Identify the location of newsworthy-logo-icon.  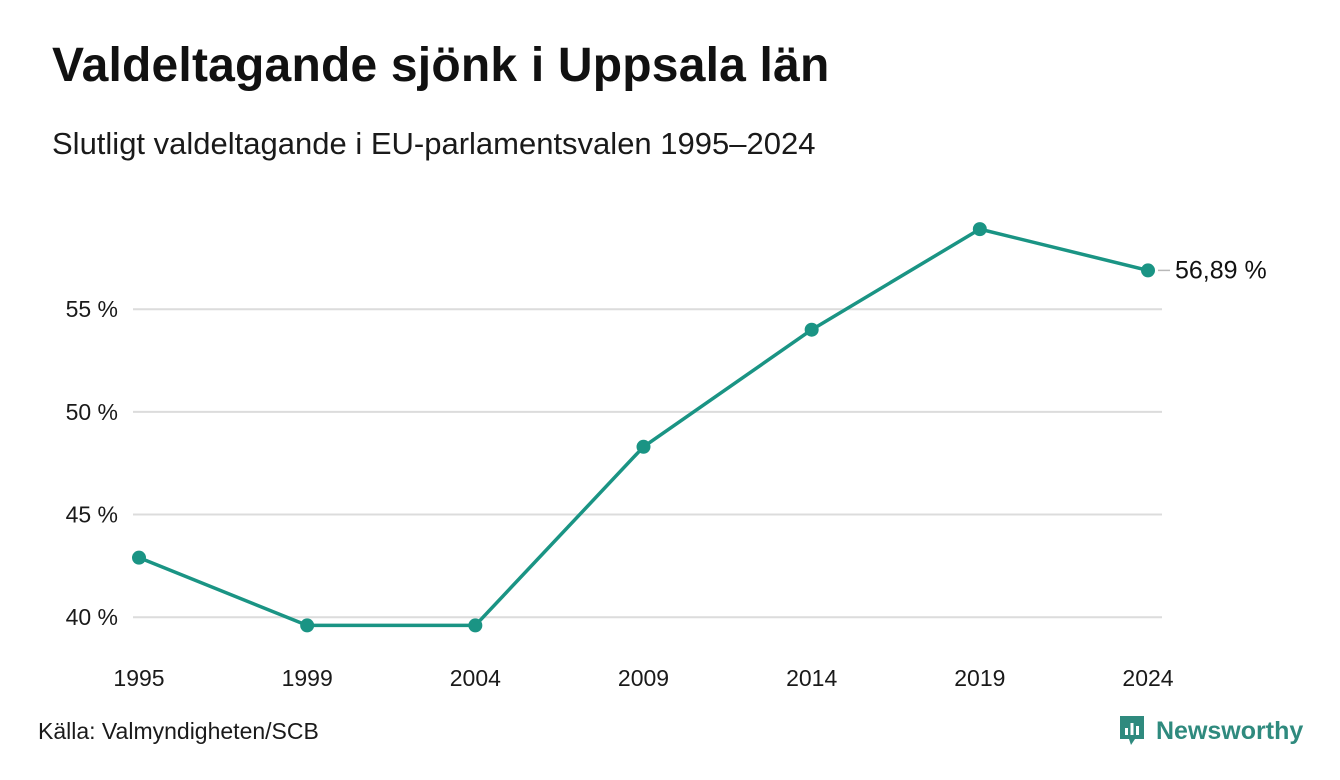
(1132, 730).